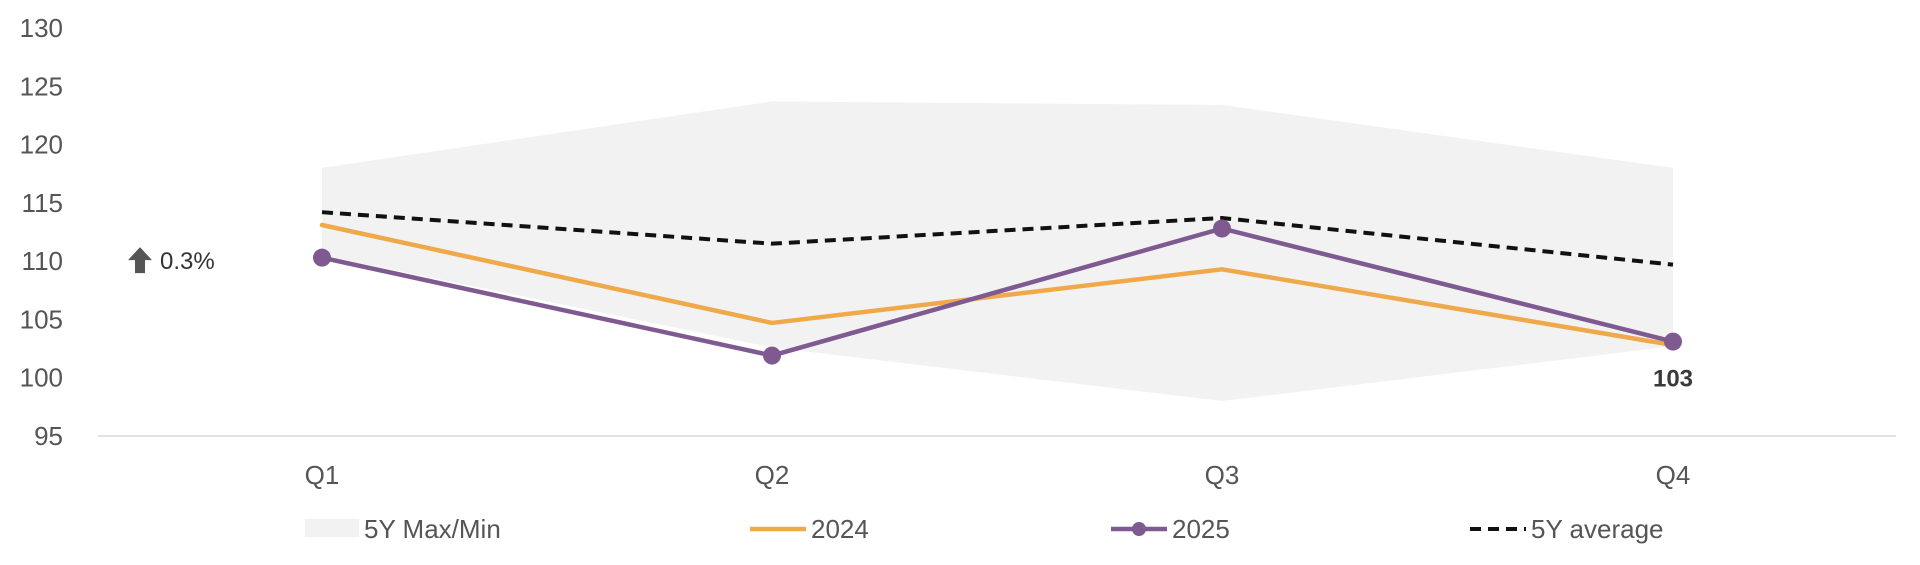  What do you see at coordinates (140, 260) in the screenshot?
I see `up-arrow-icon` at bounding box center [140, 260].